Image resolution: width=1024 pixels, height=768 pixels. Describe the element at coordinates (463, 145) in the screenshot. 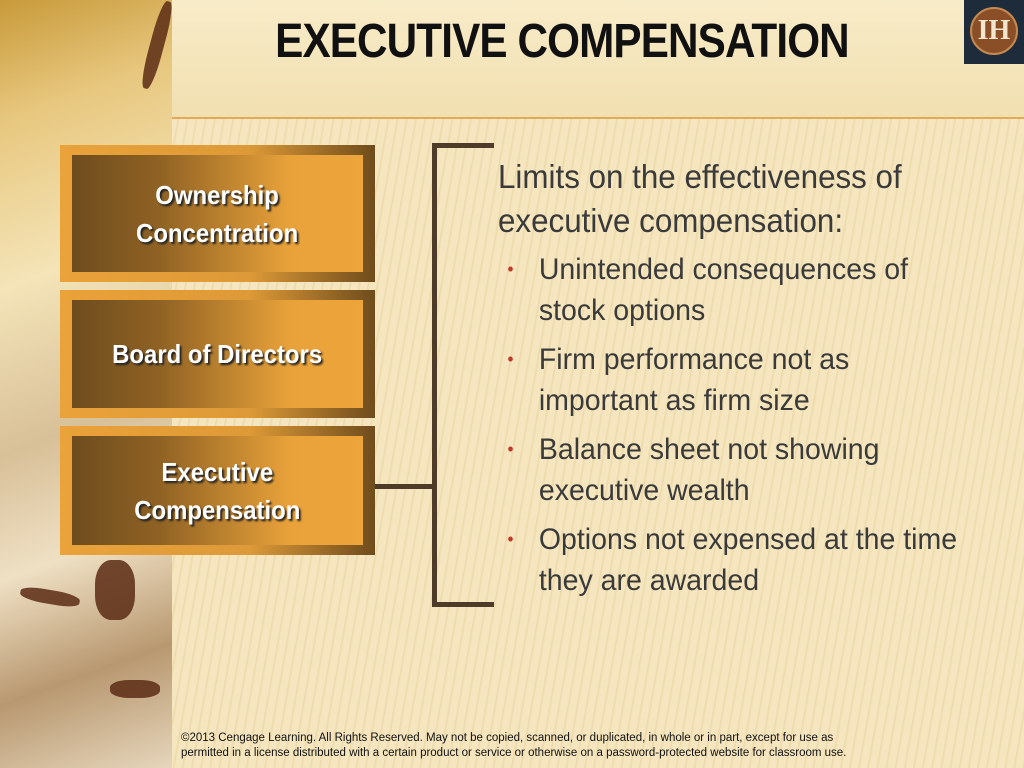

I see `bracket-top` at that location.